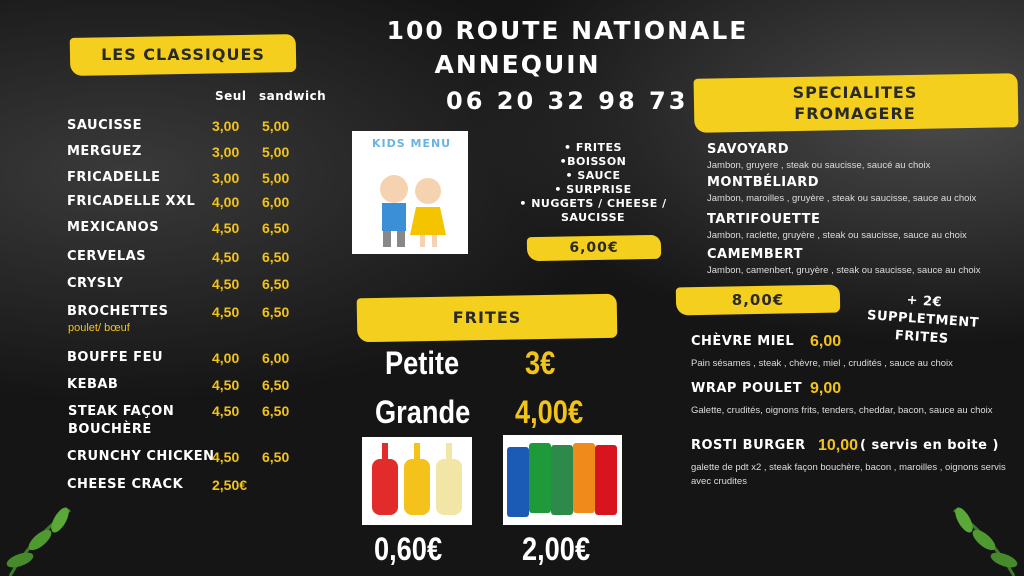 The height and width of the screenshot is (576, 1024). Describe the element at coordinates (517, 64) in the screenshot. I see `address-line: ANNEQUIN` at that location.